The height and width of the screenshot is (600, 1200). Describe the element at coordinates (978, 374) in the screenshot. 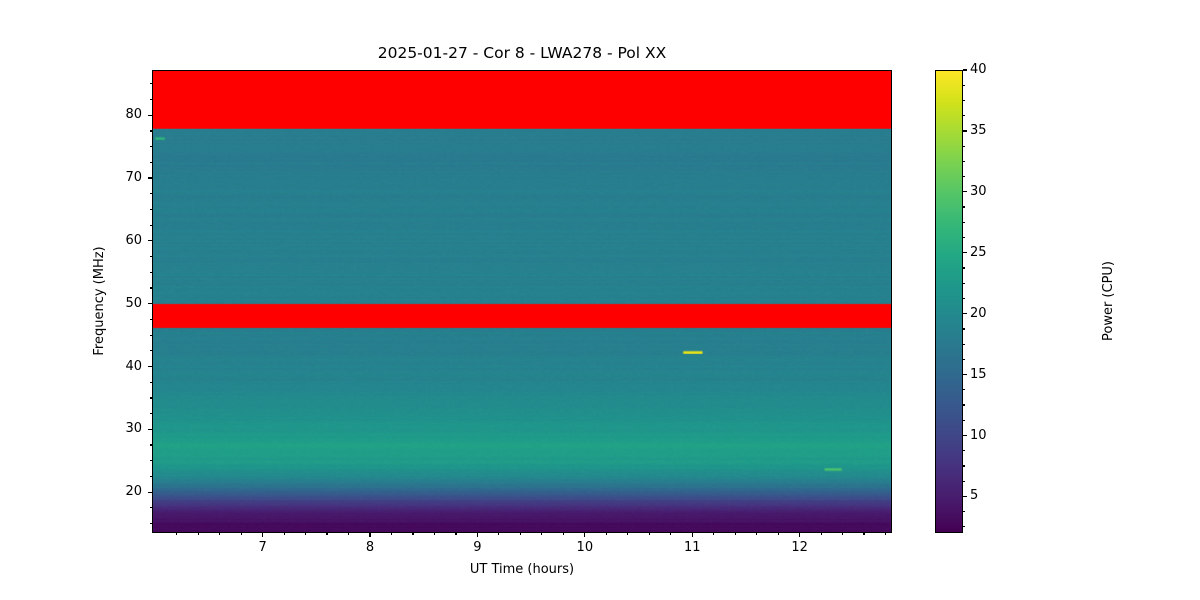

I see `colorbar-tick-label: 15` at that location.